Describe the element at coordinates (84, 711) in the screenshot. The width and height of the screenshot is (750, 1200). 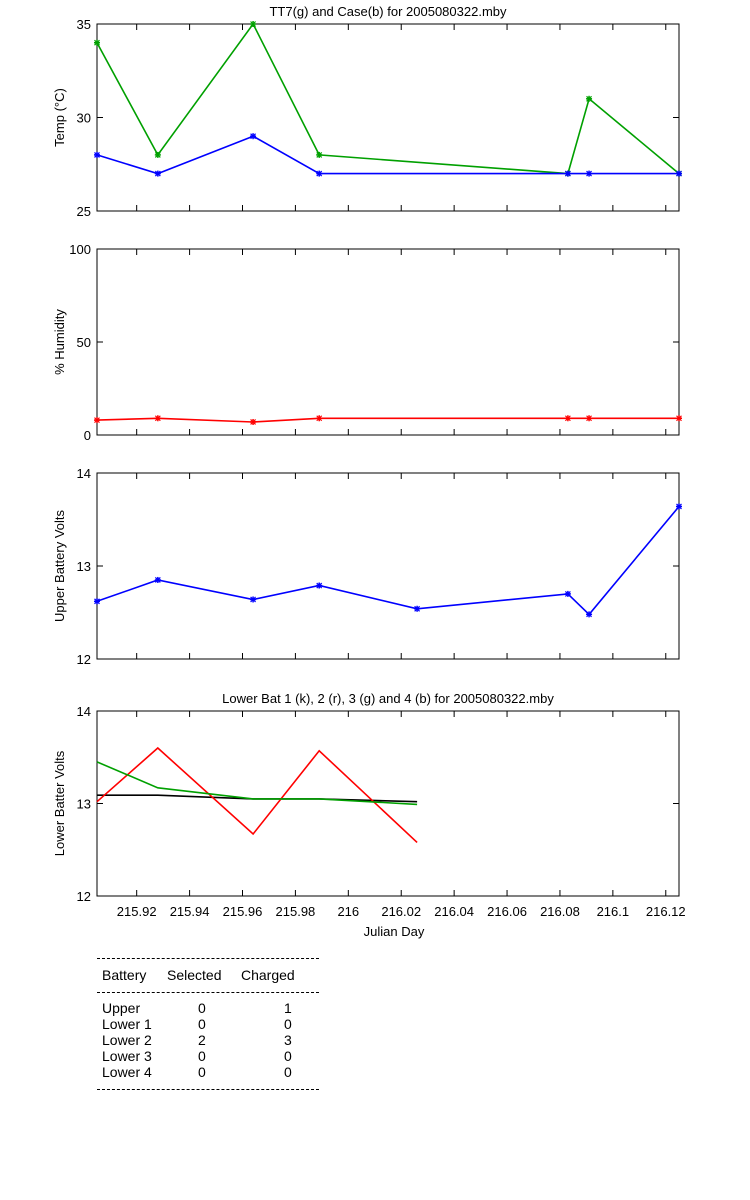
I see `y-tick-label: 14` at that location.